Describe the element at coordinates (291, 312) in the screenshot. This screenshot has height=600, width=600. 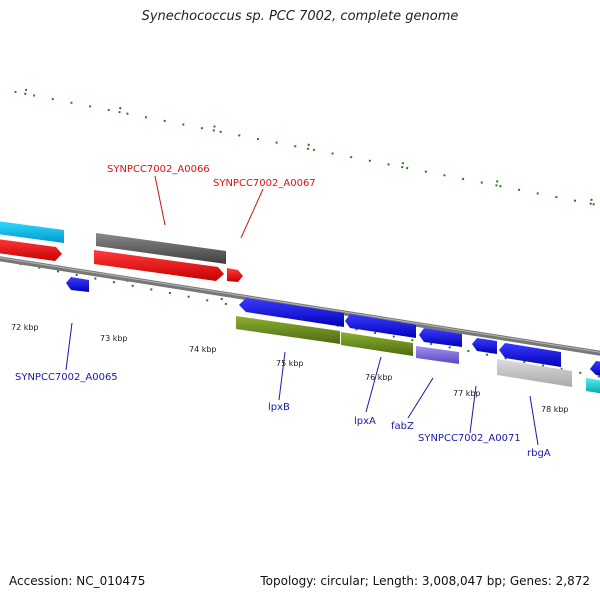
I see `gene-blue-large` at that location.